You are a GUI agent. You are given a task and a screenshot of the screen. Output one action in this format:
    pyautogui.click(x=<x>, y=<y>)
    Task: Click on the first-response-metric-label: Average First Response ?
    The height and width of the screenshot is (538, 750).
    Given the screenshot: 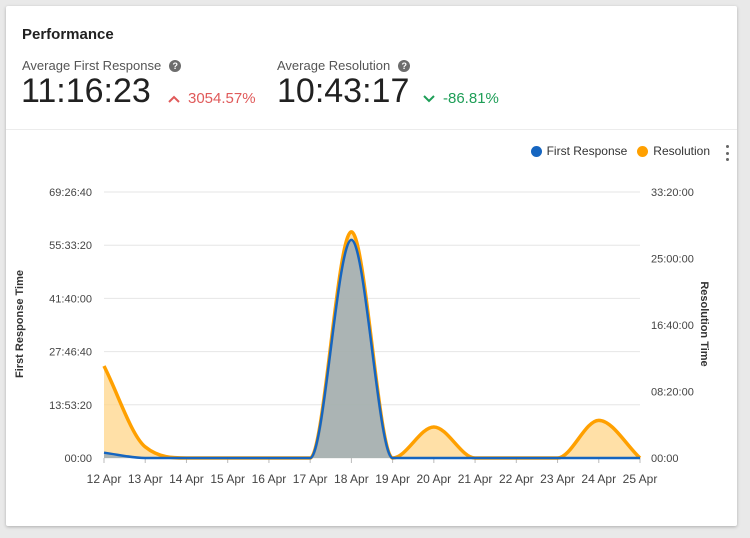 What is the action you would take?
    pyautogui.click(x=102, y=65)
    